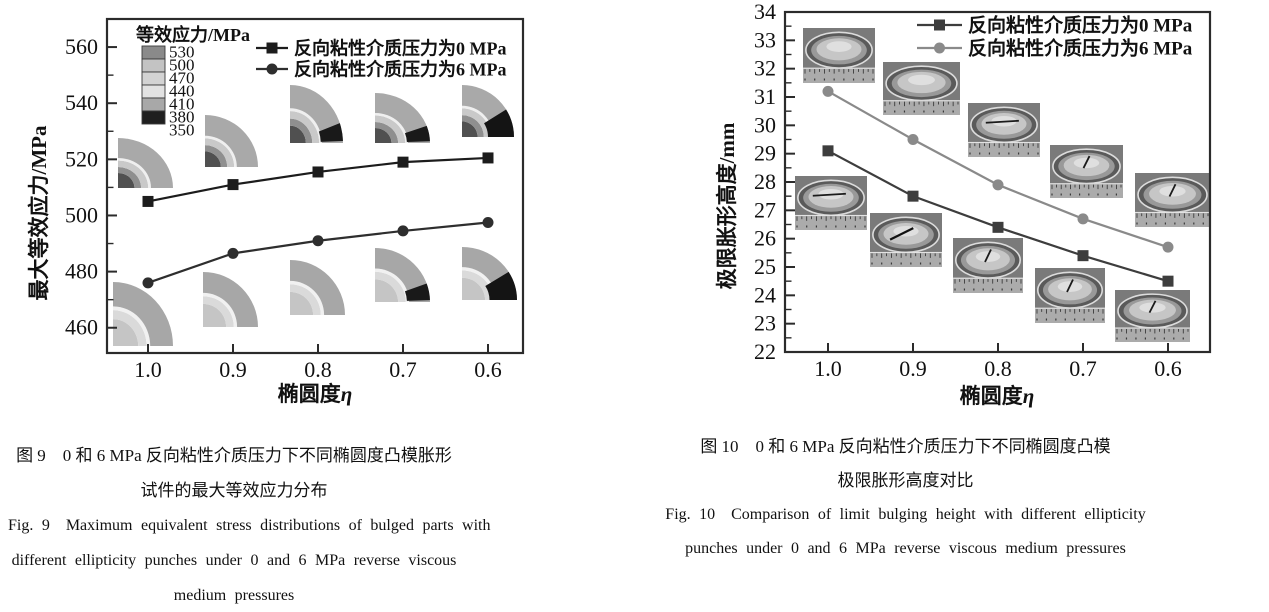 The width and height of the screenshot is (1269, 612). Describe the element at coordinates (234, 490) in the screenshot. I see `fig9-caption-cn-line2: 试件的最大等效应力分布` at that location.